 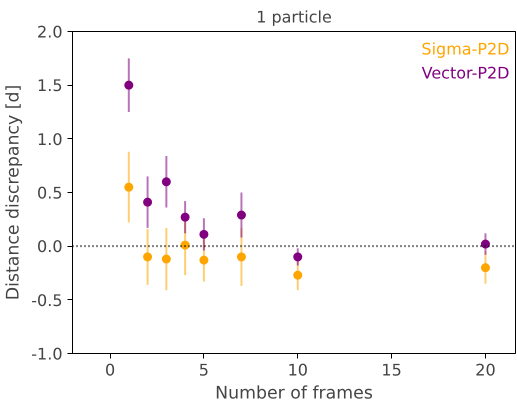 I want to click on x-axis-title: Number of frames, so click(x=294, y=394).